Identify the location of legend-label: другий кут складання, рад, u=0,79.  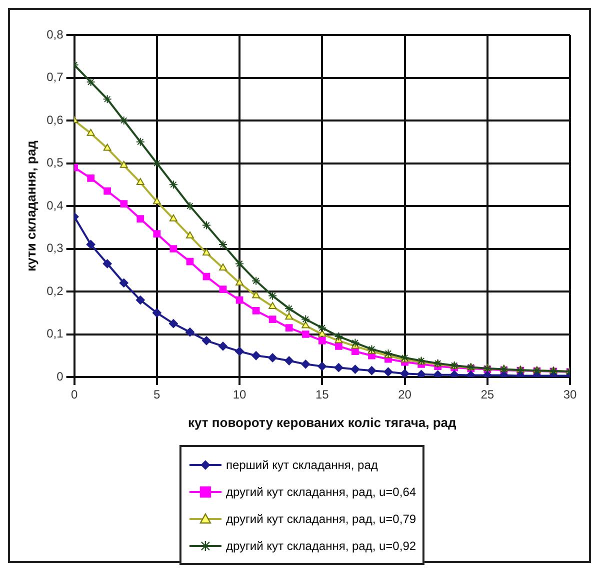
(321, 519).